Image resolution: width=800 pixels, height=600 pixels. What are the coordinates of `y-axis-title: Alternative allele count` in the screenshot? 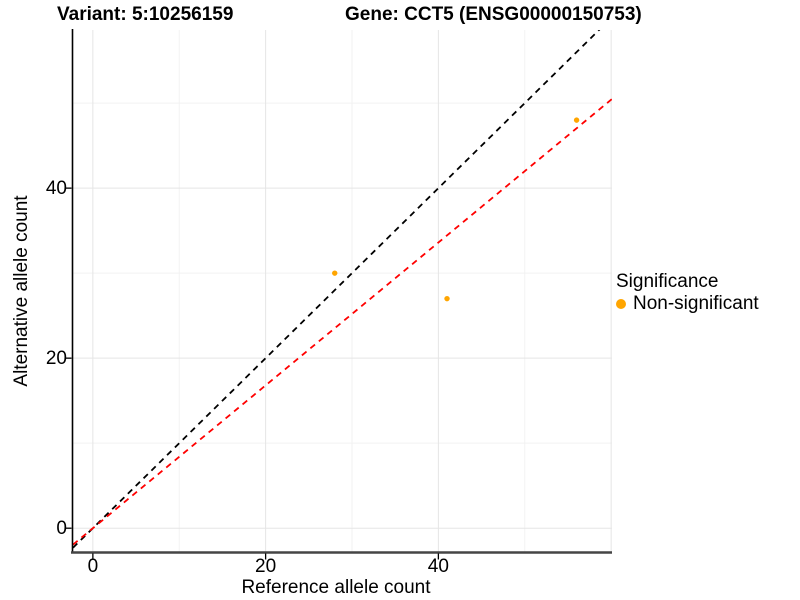 It's located at (21, 291).